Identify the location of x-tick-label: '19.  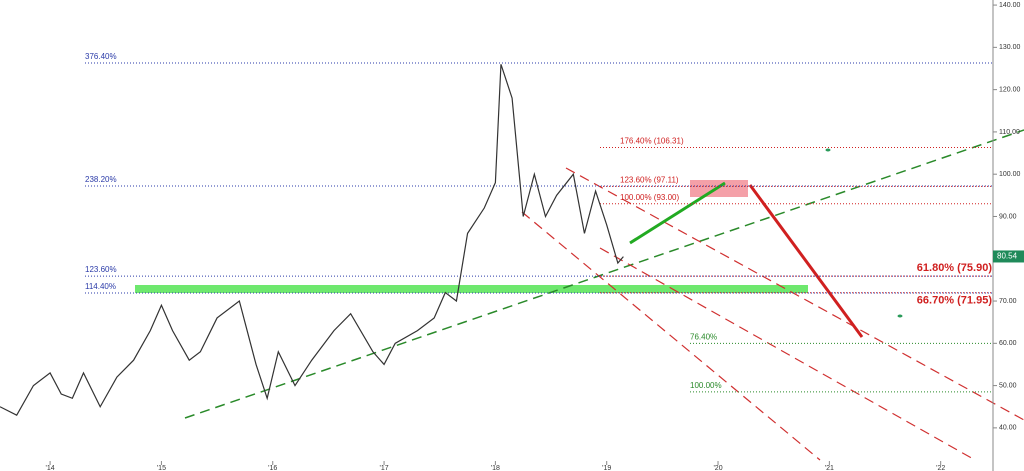
(606, 468).